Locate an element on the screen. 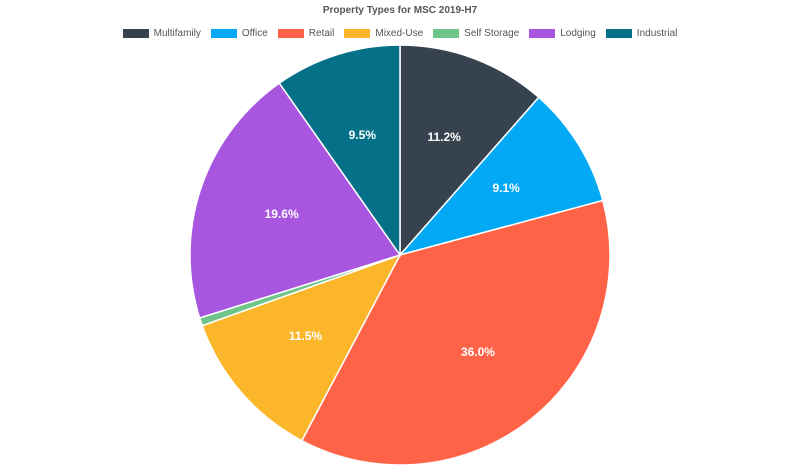 The image size is (800, 467). legend-label-self-storage: Self Storage is located at coordinates (492, 33).